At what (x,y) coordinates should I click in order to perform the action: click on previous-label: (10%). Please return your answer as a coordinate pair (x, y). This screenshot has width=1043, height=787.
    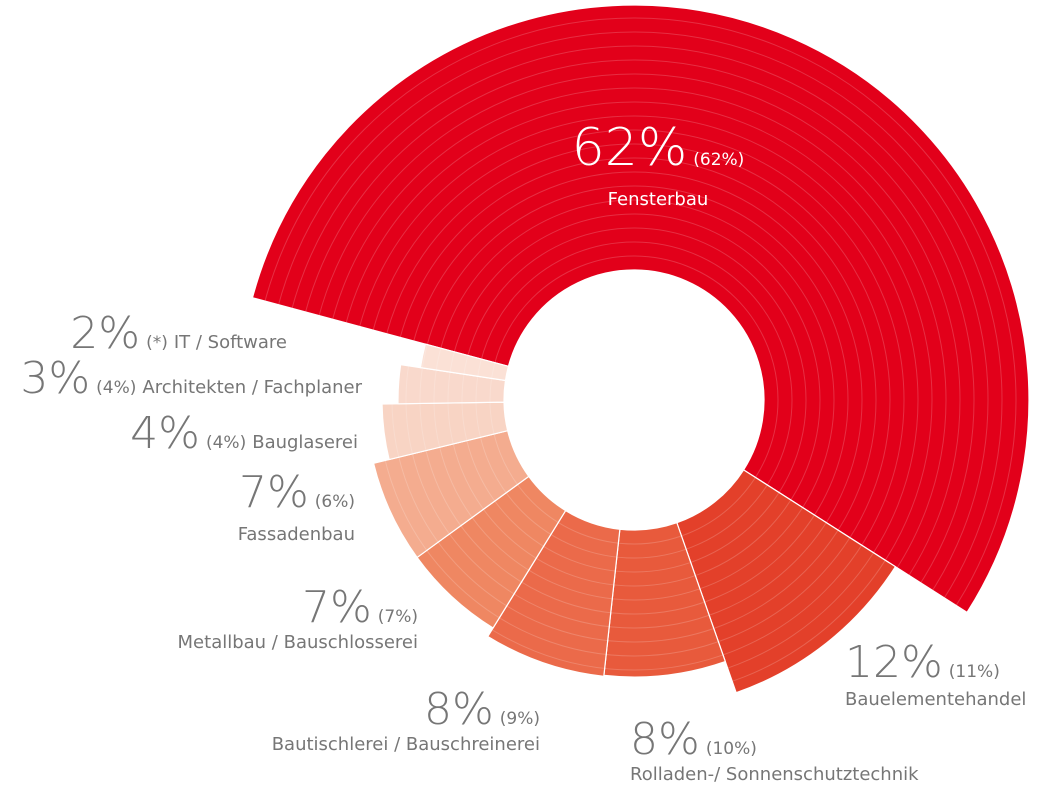
    Looking at the image, I should click on (731, 749).